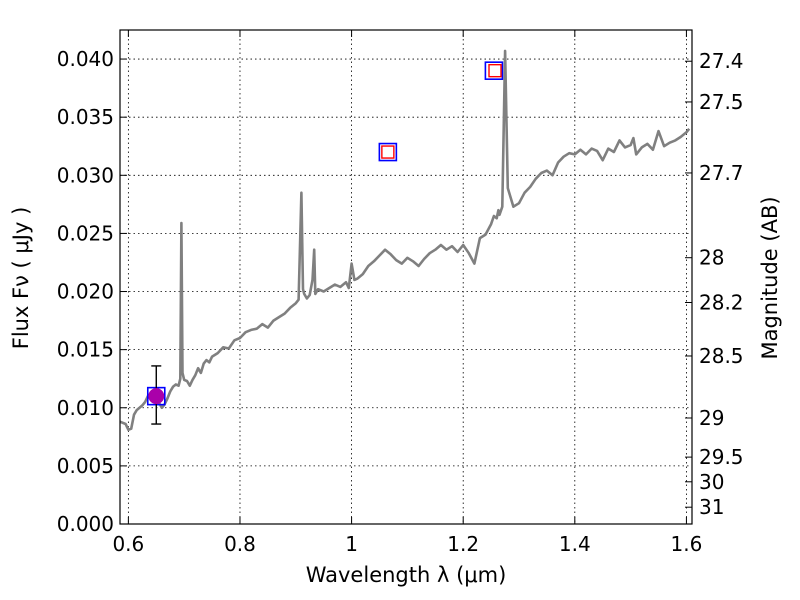 The height and width of the screenshot is (600, 800). Describe the element at coordinates (687, 544) in the screenshot. I see `x-tick-label: 1.6` at that location.